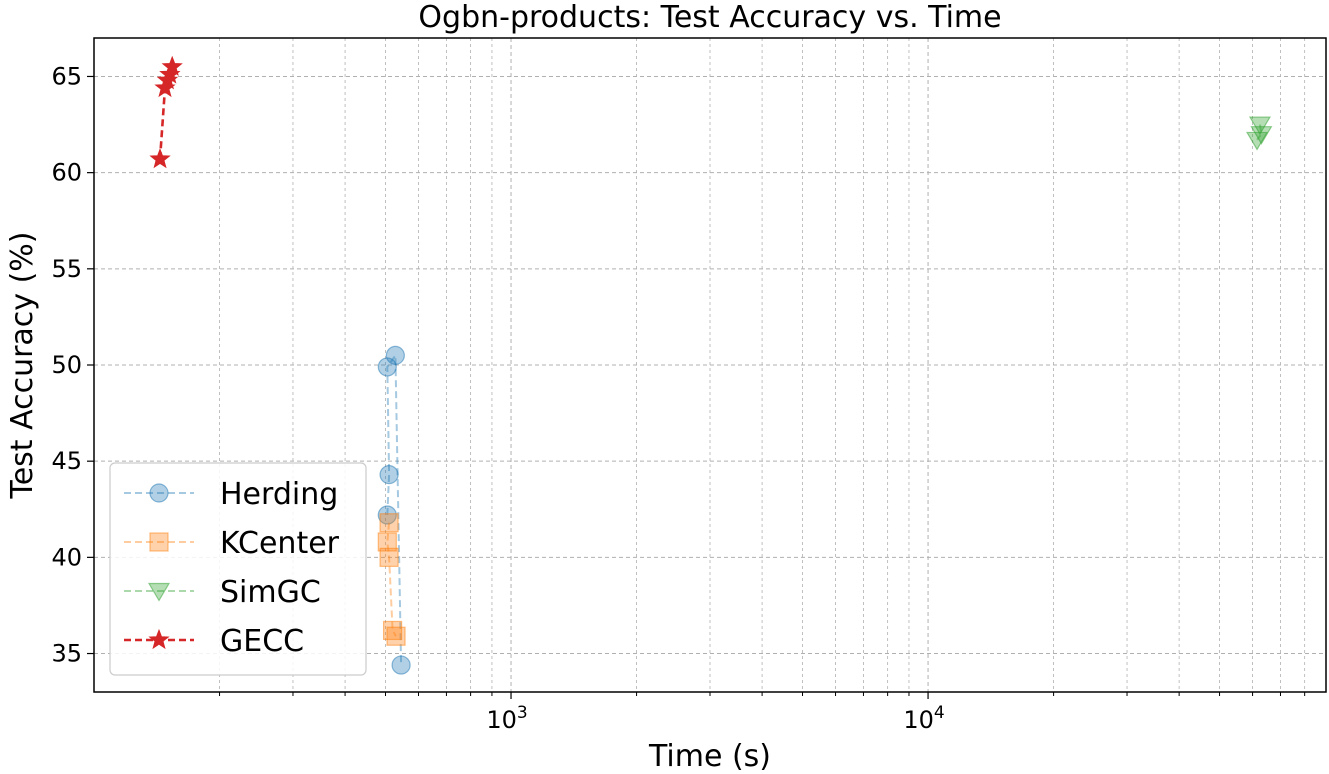  Describe the element at coordinates (709, 756) in the screenshot. I see `x-axis-label: Time (s)` at that location.